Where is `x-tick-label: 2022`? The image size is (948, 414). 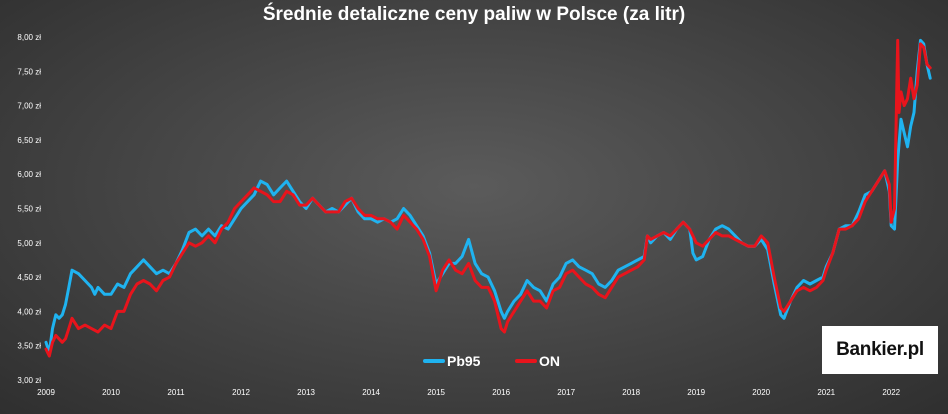
x-tick-label: 2022 is located at coordinates (891, 392).